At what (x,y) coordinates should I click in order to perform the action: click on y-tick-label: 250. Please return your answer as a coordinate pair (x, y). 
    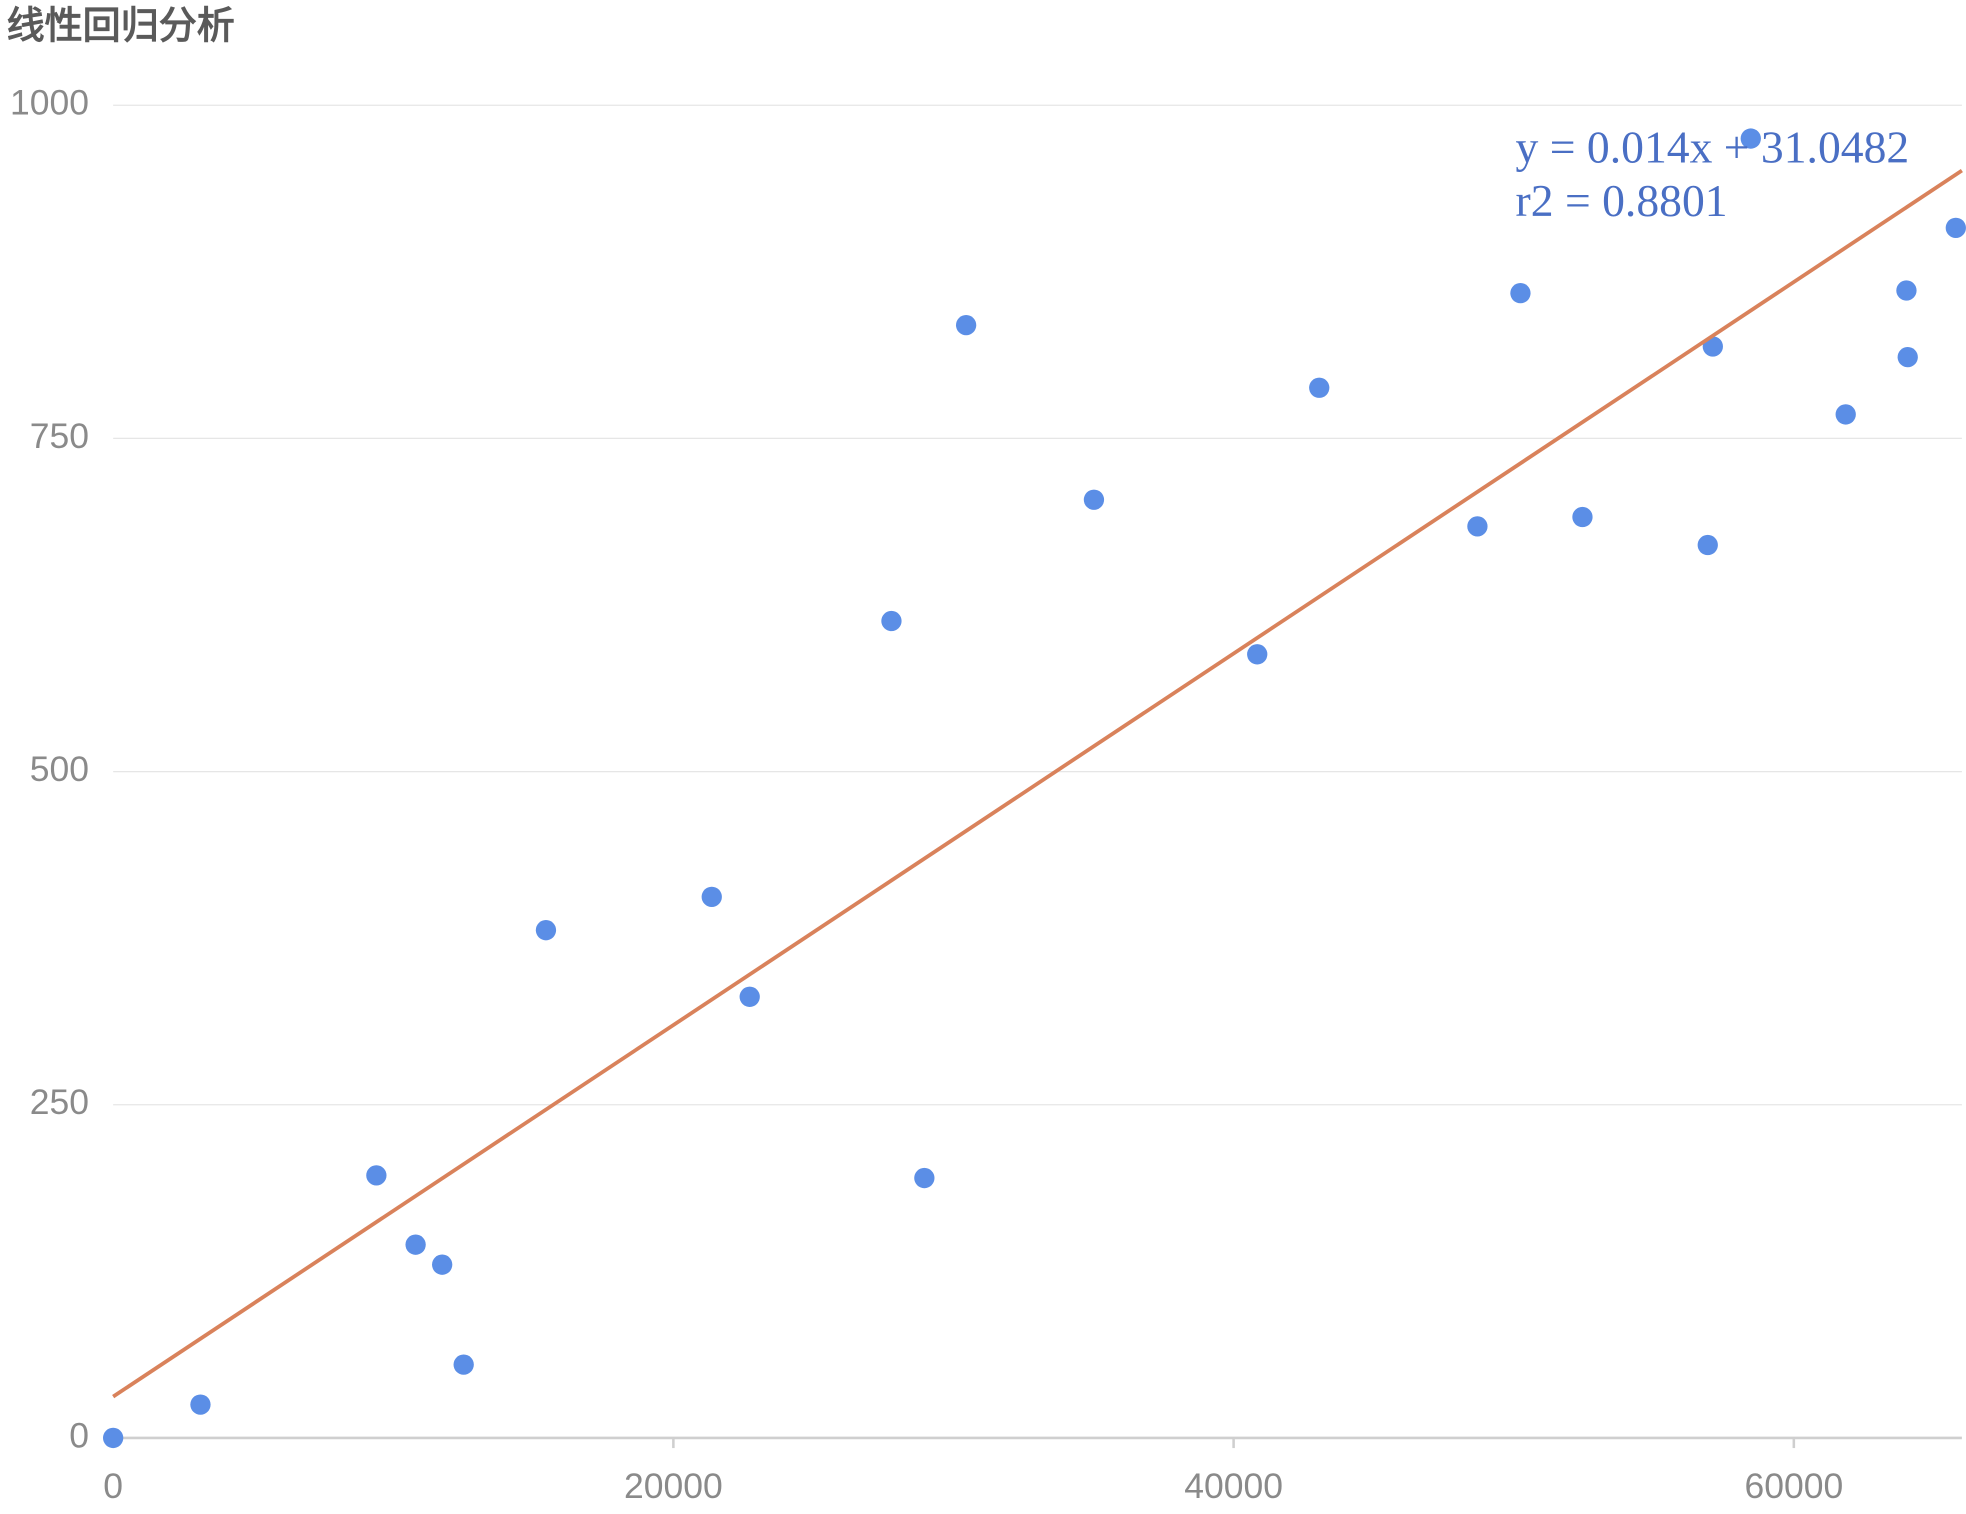
    Looking at the image, I should click on (59, 1102).